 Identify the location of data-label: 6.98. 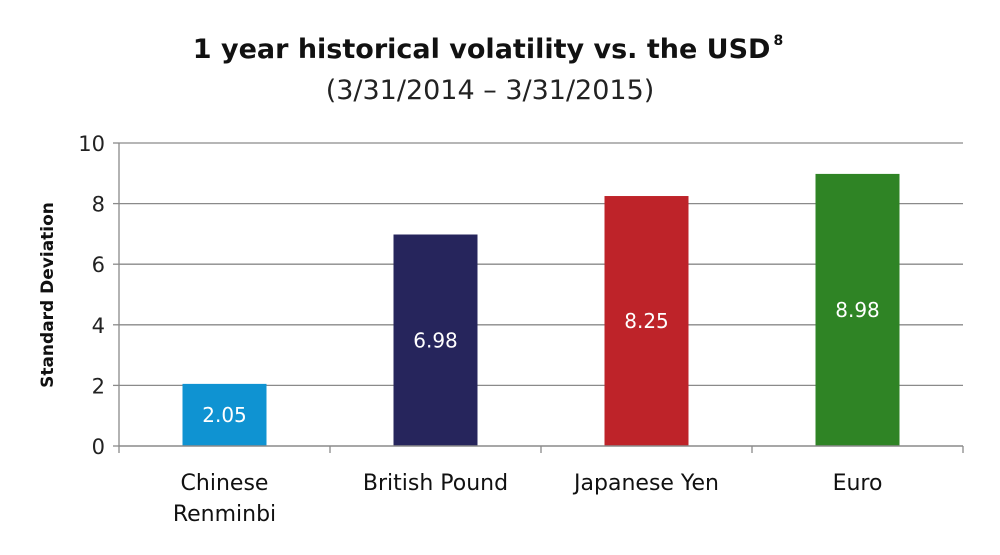
(435, 340).